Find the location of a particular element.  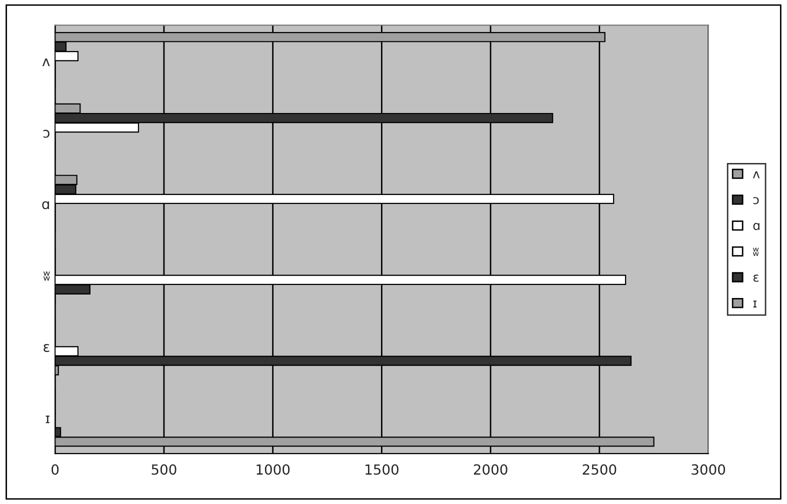

y-tick-label: ɛ is located at coordinates (47, 348).